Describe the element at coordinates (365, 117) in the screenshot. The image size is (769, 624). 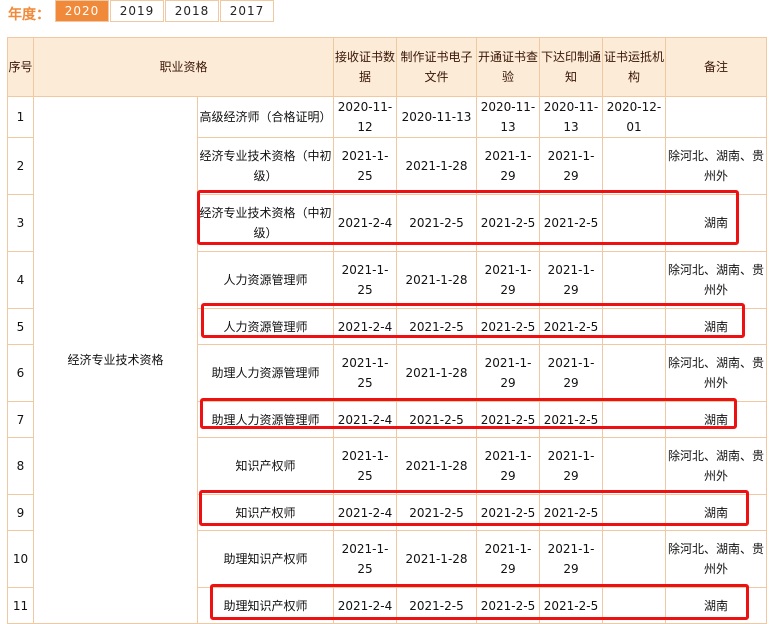
I see `receive-date: 2020-11-12` at that location.